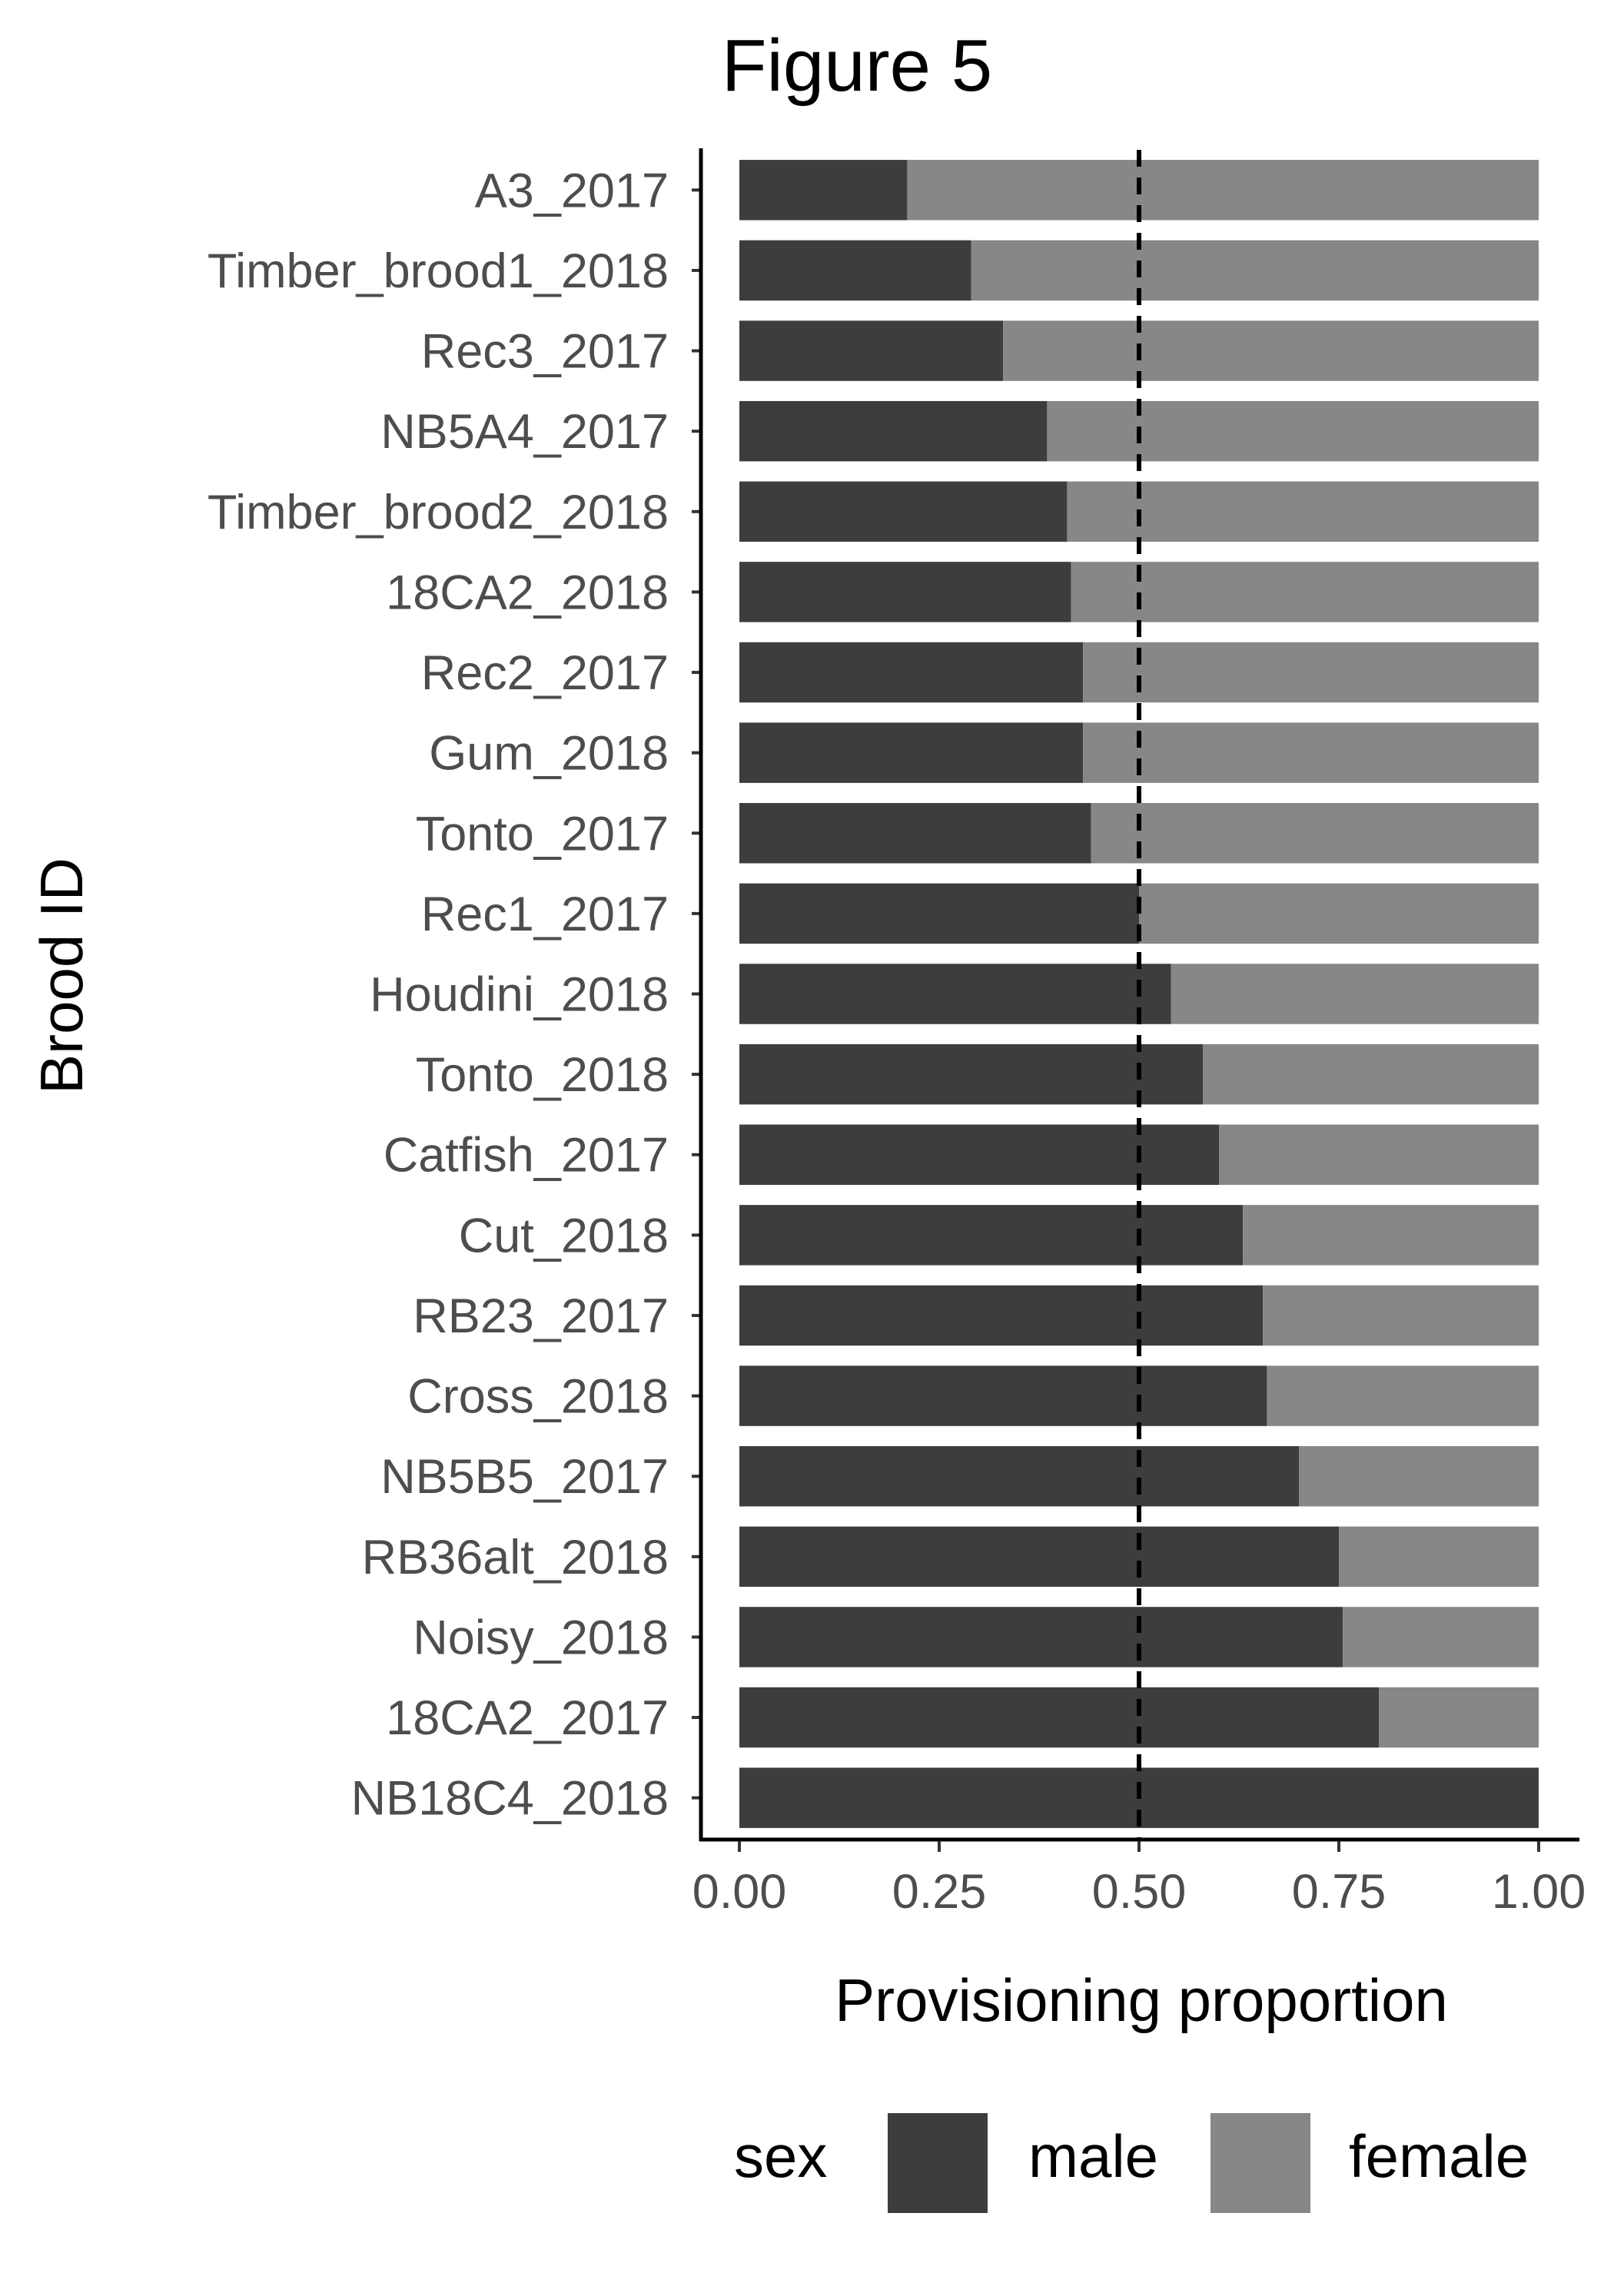 Image resolution: width=1614 pixels, height=2296 pixels. Describe the element at coordinates (1305, 592) in the screenshot. I see `bar-female-18CA2_2018` at that location.